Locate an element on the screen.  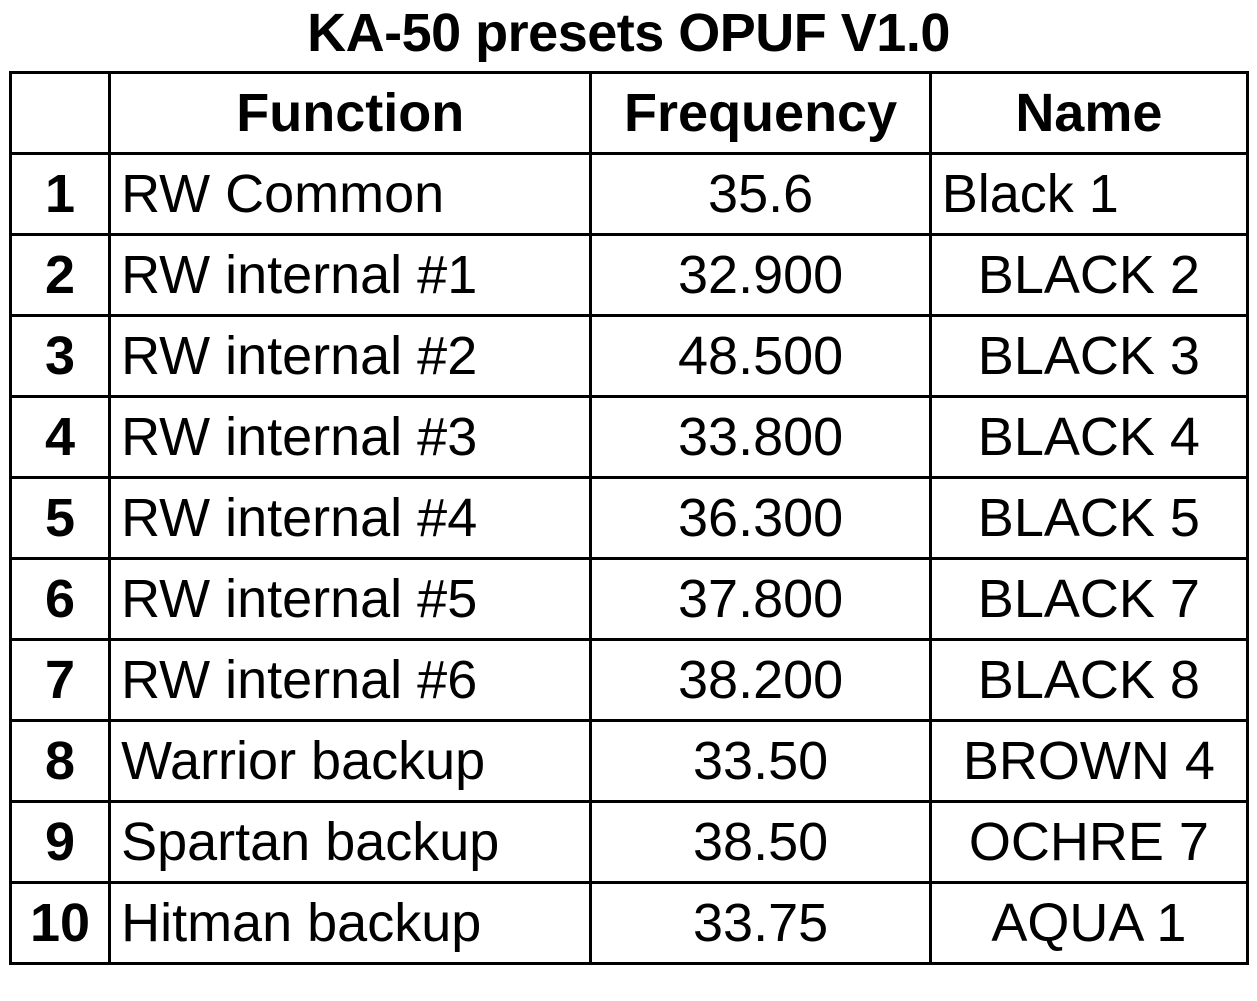
row-name: BLACK 8 is located at coordinates (1089, 680).